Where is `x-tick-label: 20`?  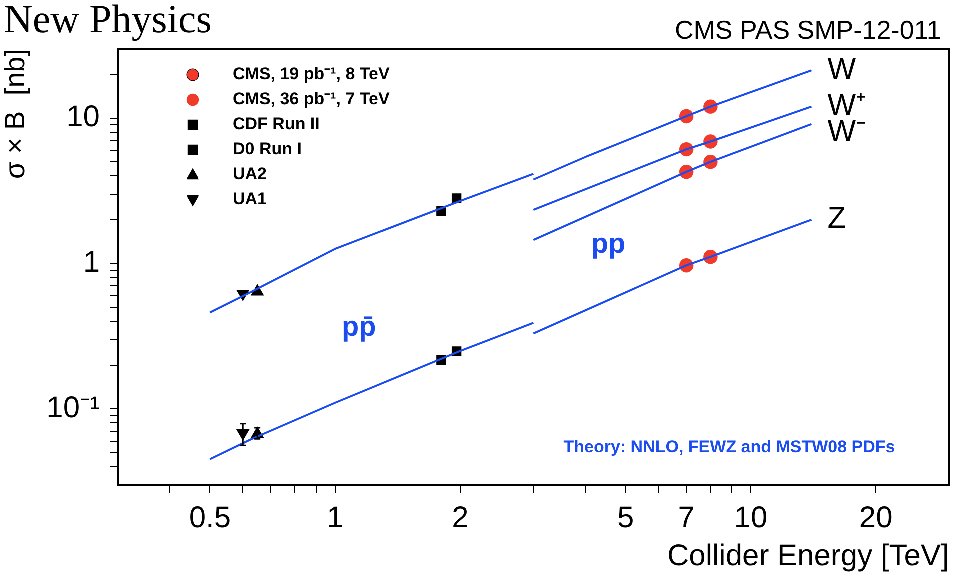 x-tick-label: 20 is located at coordinates (876, 517).